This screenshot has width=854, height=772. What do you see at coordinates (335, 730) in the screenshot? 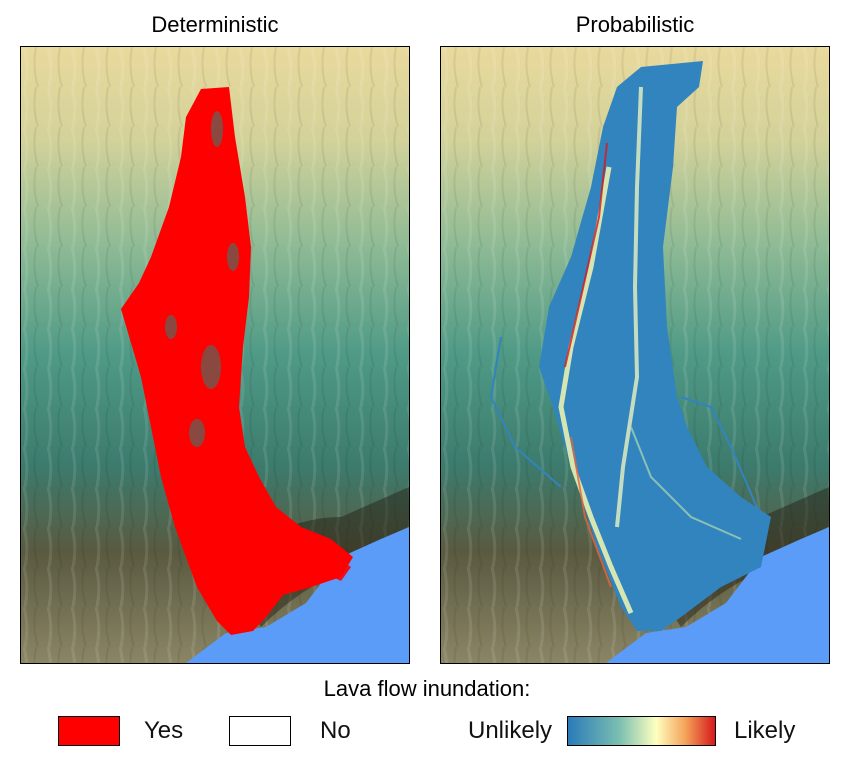
I see `no-label: No` at bounding box center [335, 730].